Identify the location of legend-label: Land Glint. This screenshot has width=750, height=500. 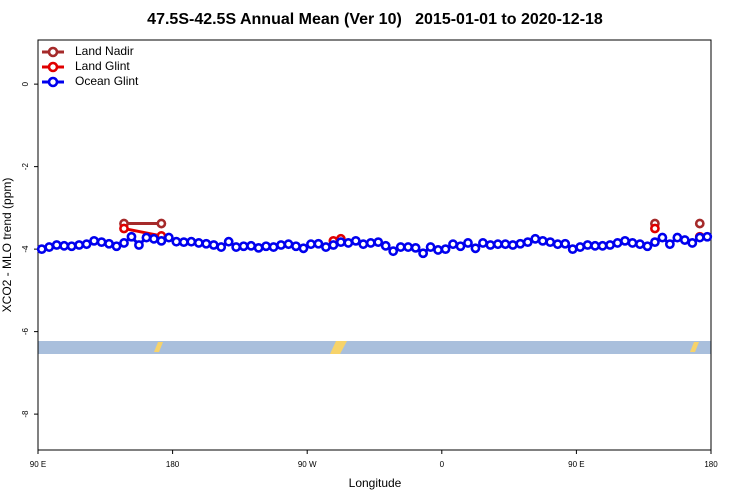
(102, 66).